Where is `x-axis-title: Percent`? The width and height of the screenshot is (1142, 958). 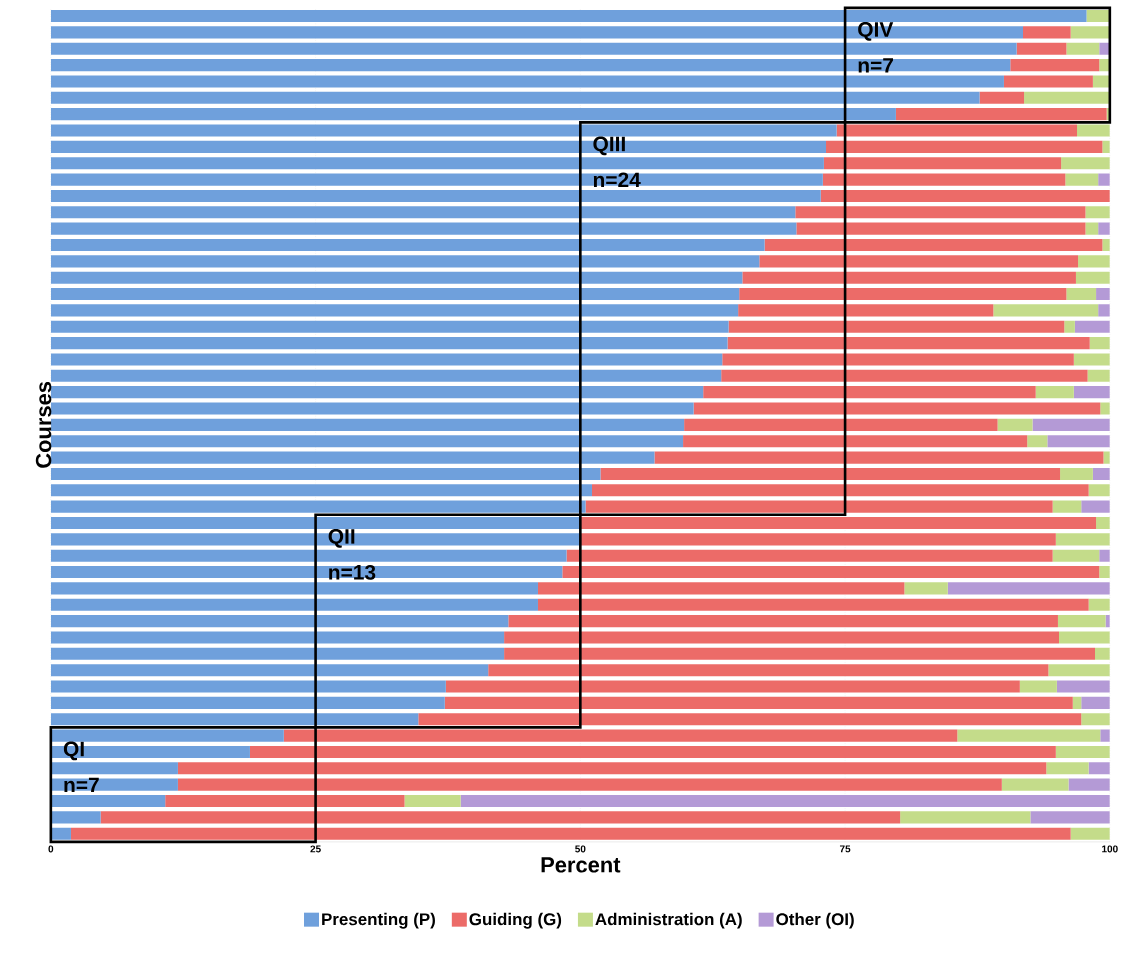 x-axis-title: Percent is located at coordinates (581, 865).